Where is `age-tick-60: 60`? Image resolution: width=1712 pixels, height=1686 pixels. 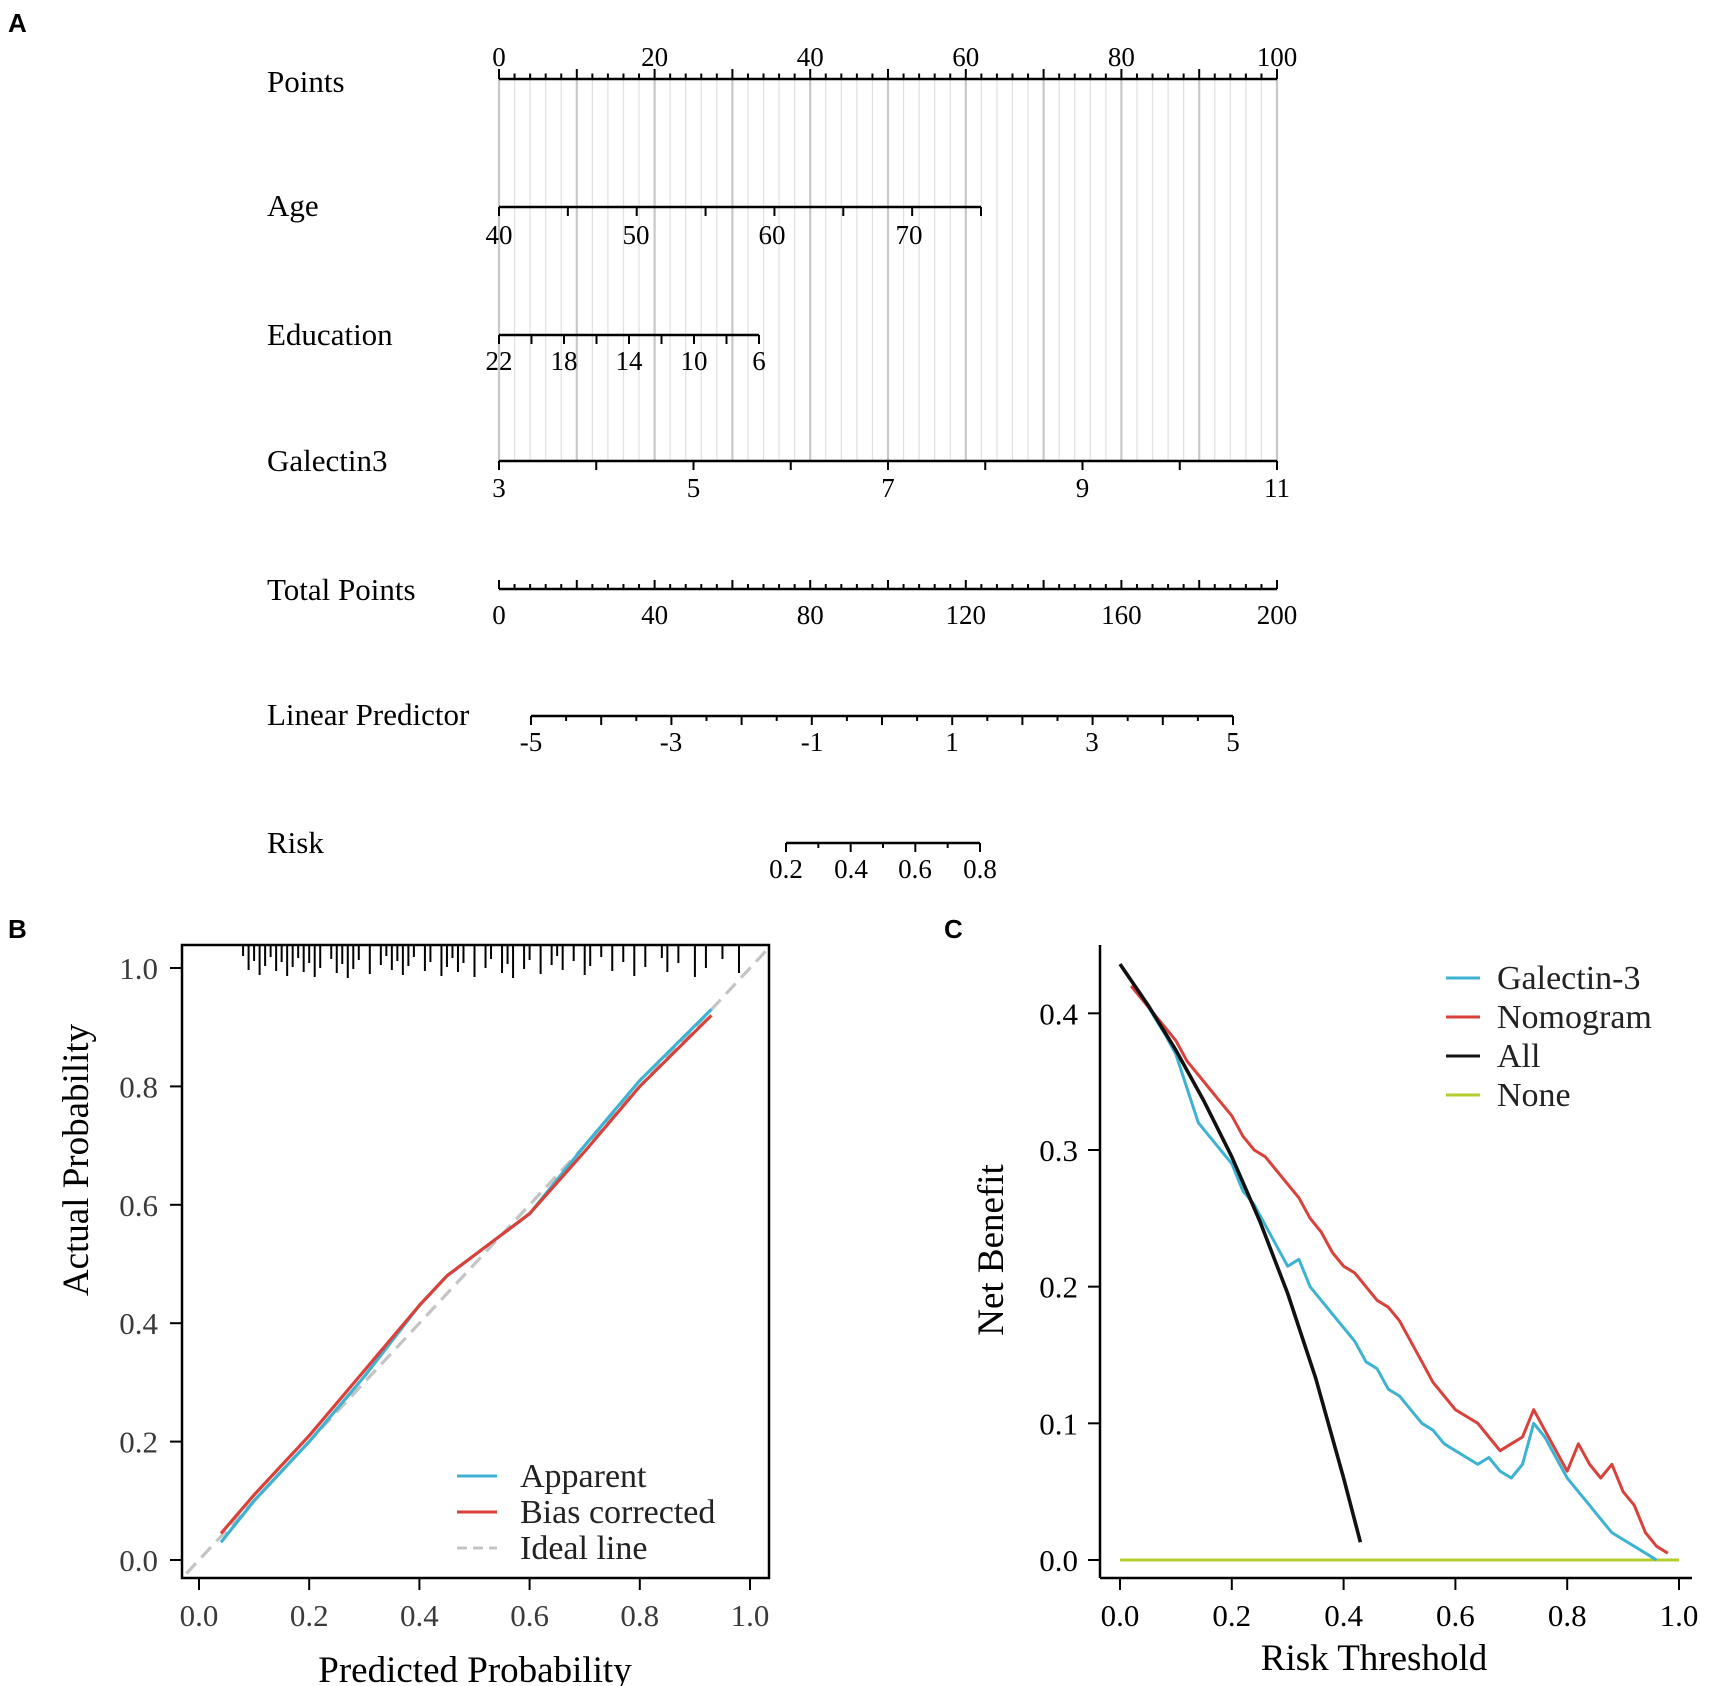 age-tick-60: 60 is located at coordinates (772, 235).